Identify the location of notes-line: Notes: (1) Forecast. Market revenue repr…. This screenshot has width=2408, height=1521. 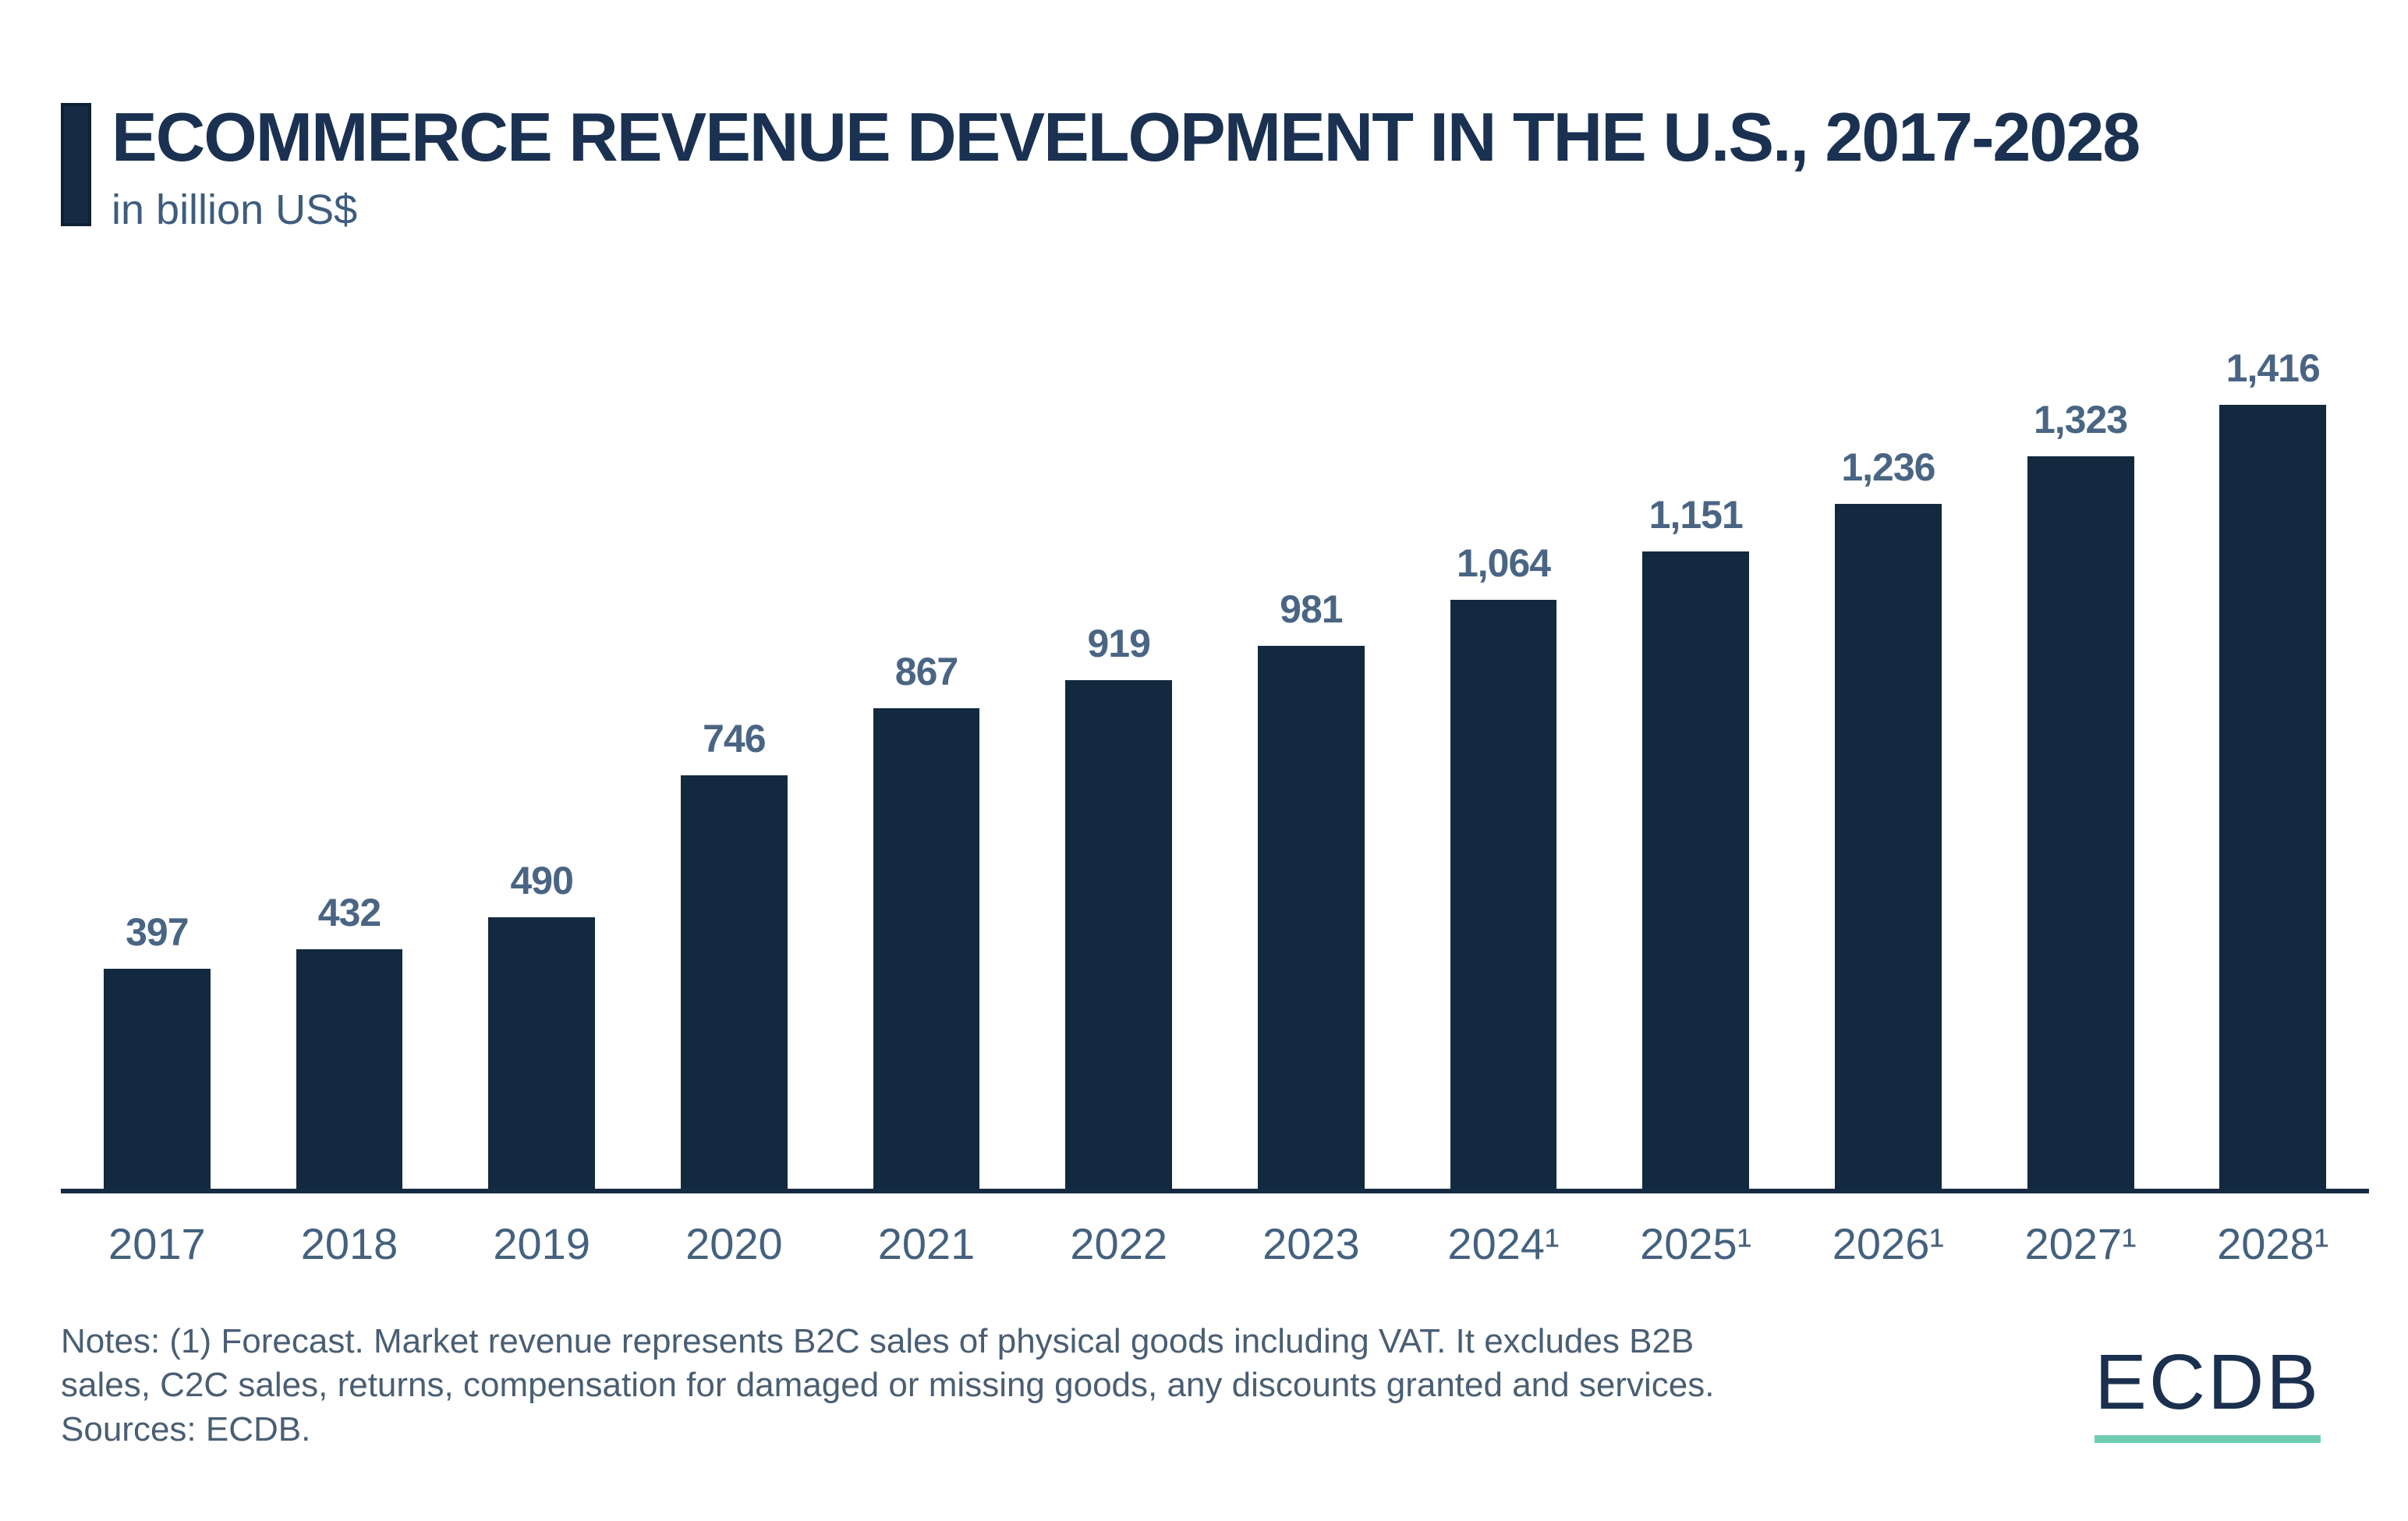
(877, 1341).